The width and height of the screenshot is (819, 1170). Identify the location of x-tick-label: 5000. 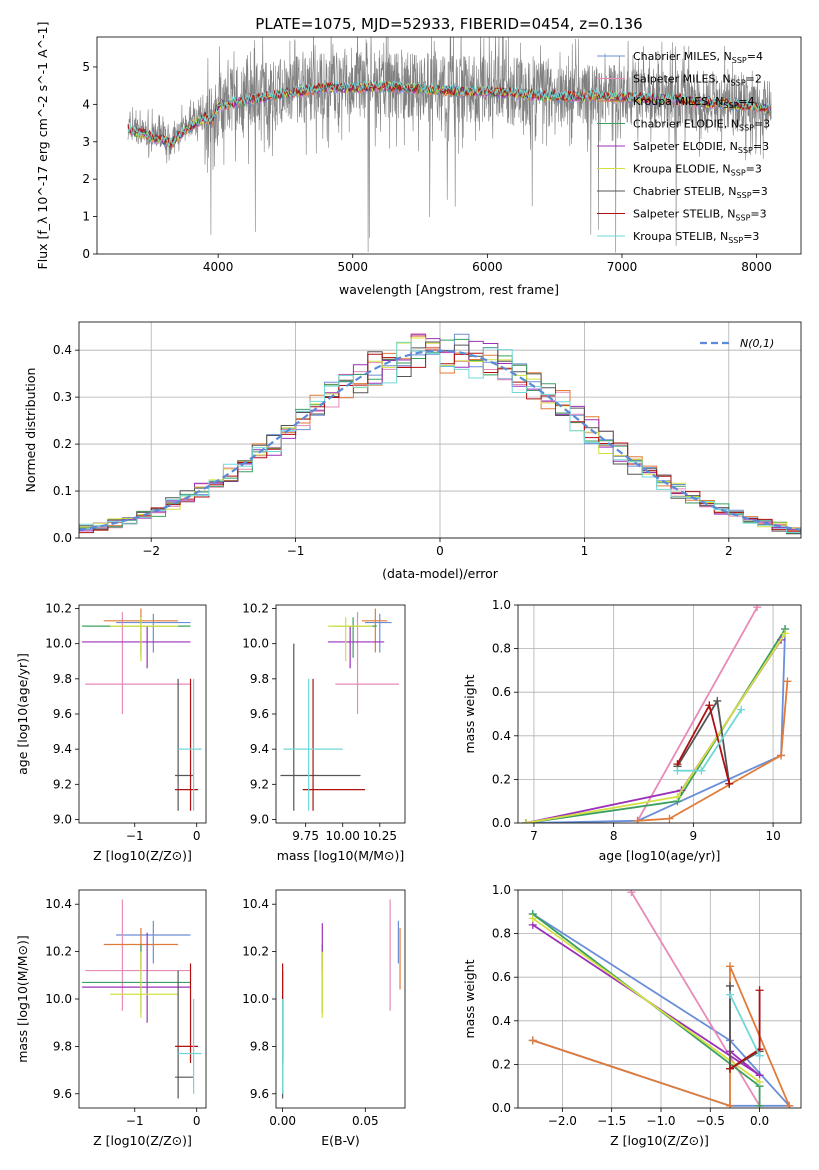
(352, 267).